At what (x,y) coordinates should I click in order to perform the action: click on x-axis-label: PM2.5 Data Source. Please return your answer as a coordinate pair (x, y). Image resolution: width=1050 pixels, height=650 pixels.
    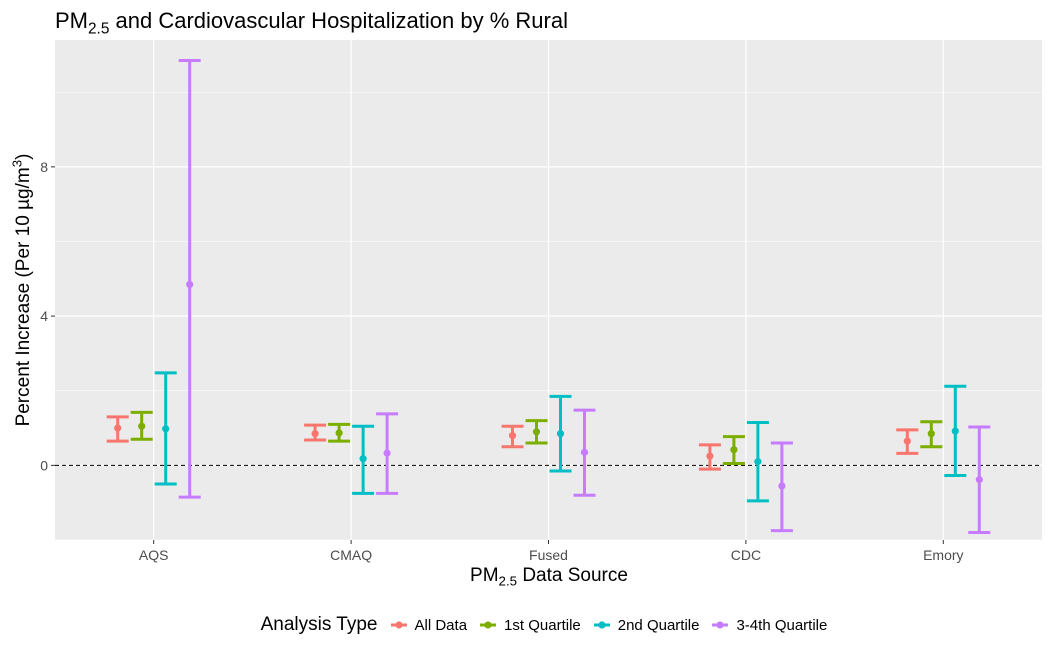
    Looking at the image, I should click on (549, 577).